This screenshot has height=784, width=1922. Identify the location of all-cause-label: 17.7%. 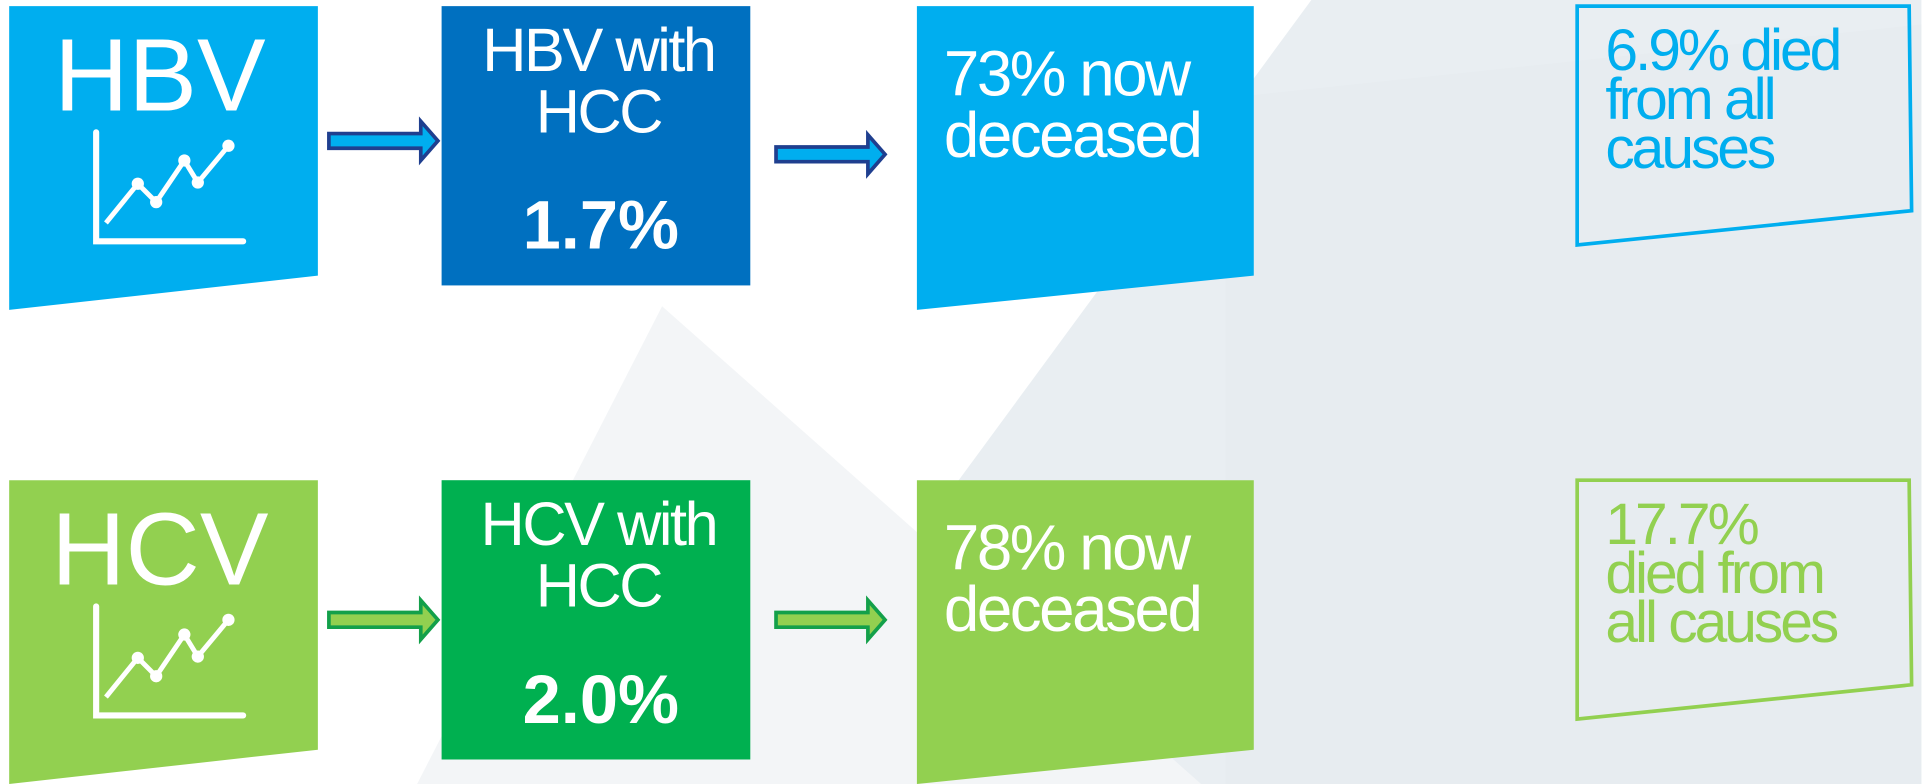
(1681, 524).